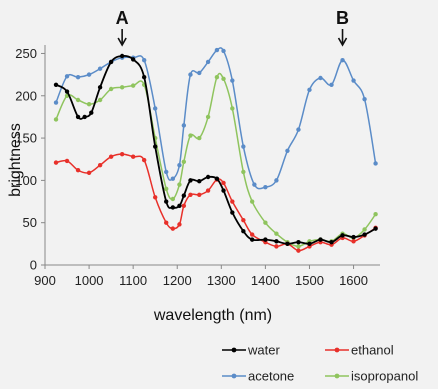 This screenshot has height=389, width=438. Describe the element at coordinates (26, 53) in the screenshot. I see `y-tick-label: 250` at that location.